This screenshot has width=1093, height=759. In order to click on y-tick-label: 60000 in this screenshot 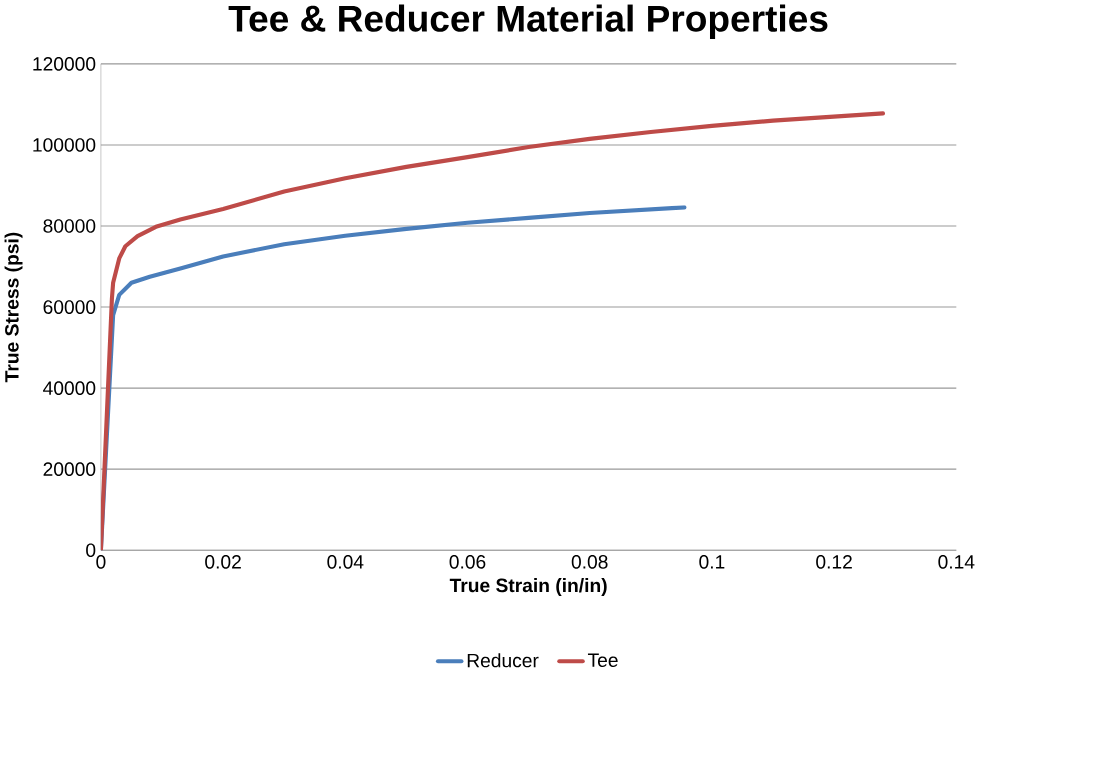, I will do `click(69, 307)`.